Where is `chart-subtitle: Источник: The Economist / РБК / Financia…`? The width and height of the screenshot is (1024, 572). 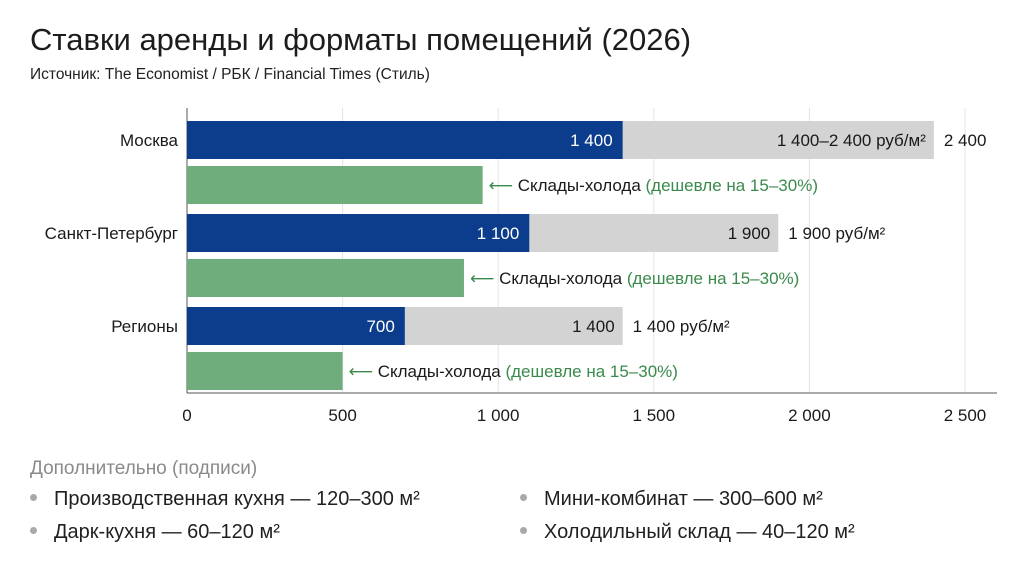 chart-subtitle: Источник: The Economist / РБК / Financia… is located at coordinates (230, 74).